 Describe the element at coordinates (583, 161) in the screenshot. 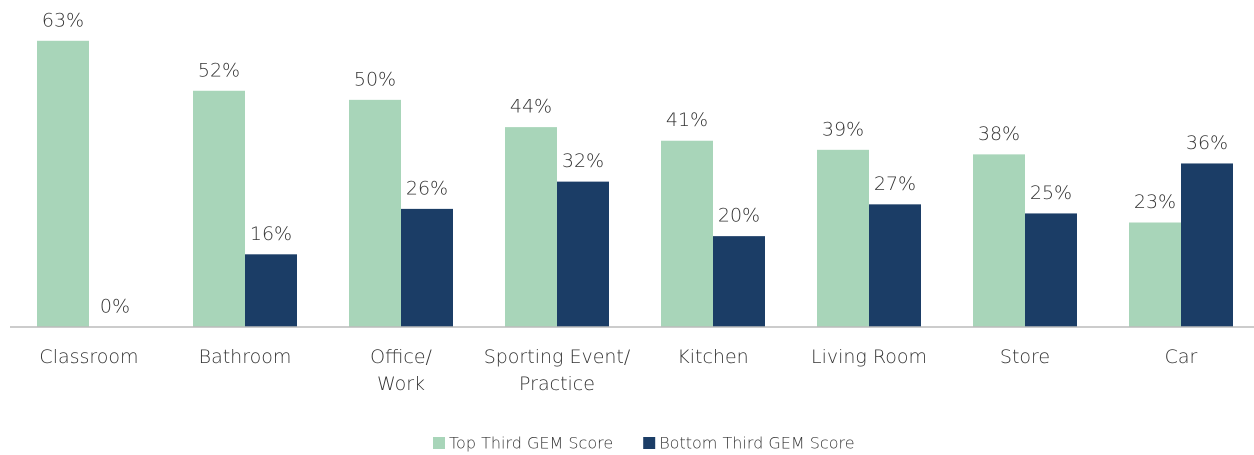

I see `value-label: 32%` at that location.